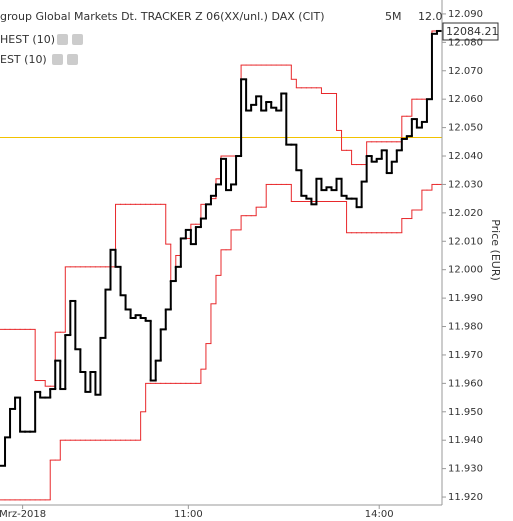 Image resolution: width=513 pixels, height=521 pixels. What do you see at coordinates (465, 412) in the screenshot?
I see `y-tick-label: 11.950` at bounding box center [465, 412].